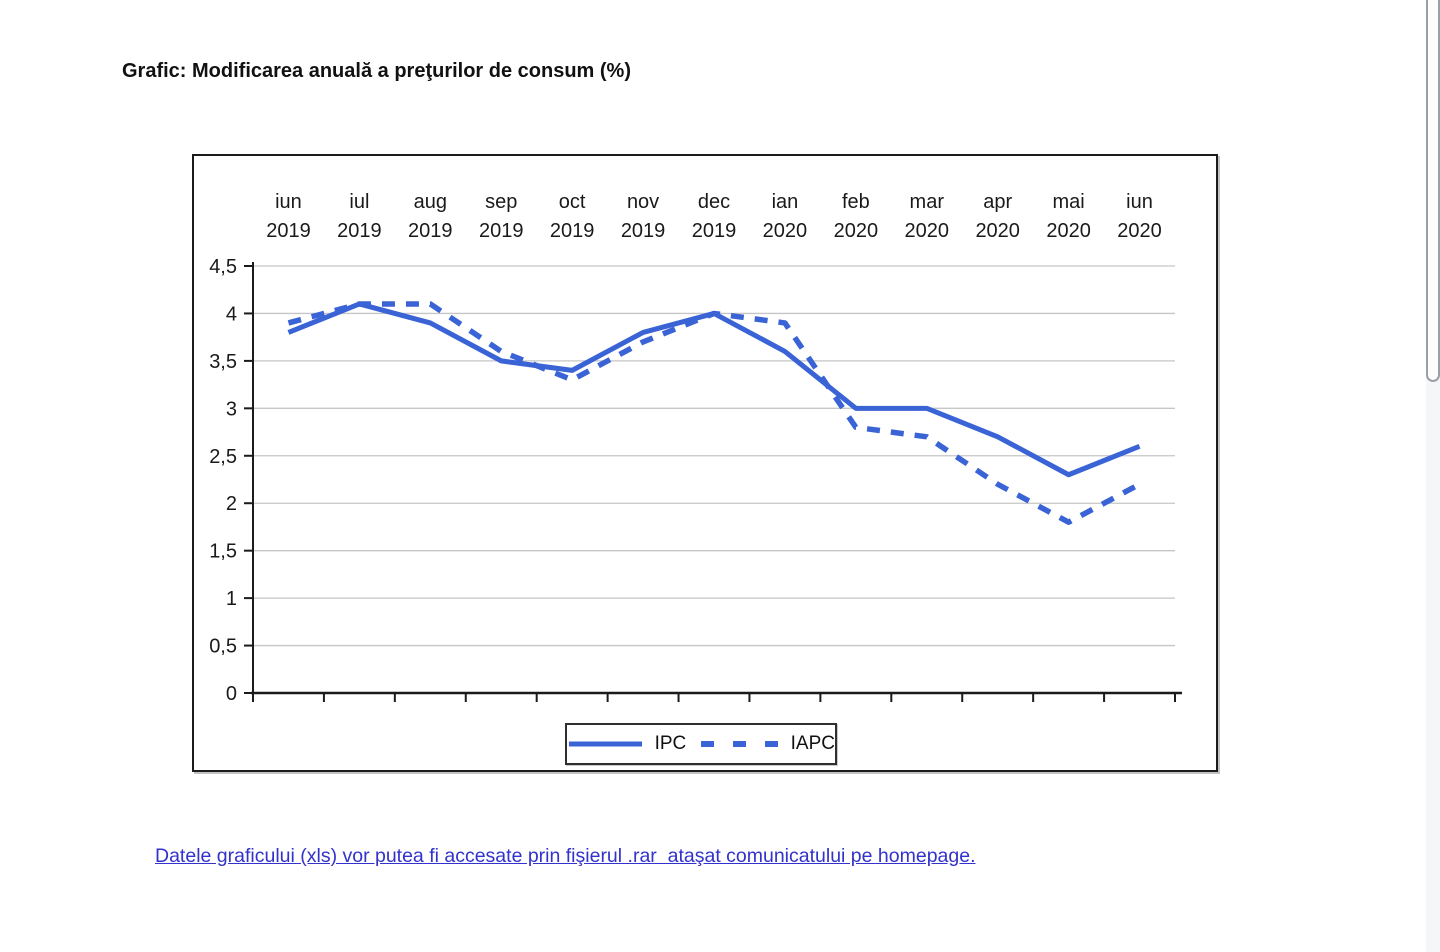  What do you see at coordinates (223, 457) in the screenshot?
I see `y-axis-label: 2,5` at bounding box center [223, 457].